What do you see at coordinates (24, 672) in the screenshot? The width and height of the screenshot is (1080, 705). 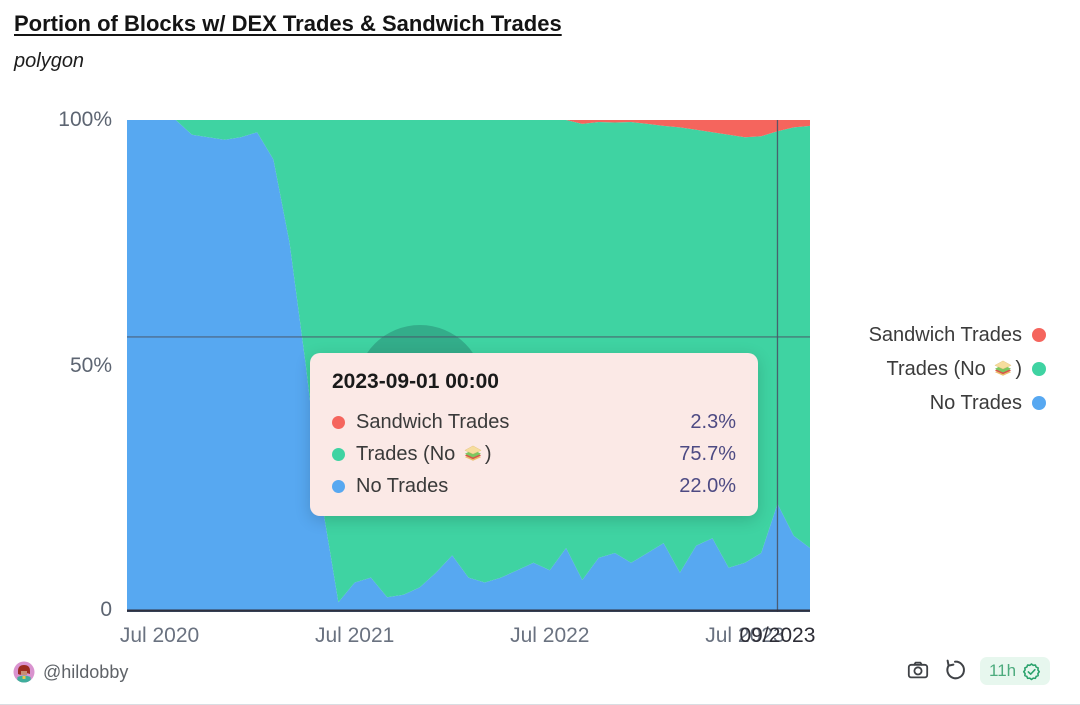 I see `author-avatar-icon` at bounding box center [24, 672].